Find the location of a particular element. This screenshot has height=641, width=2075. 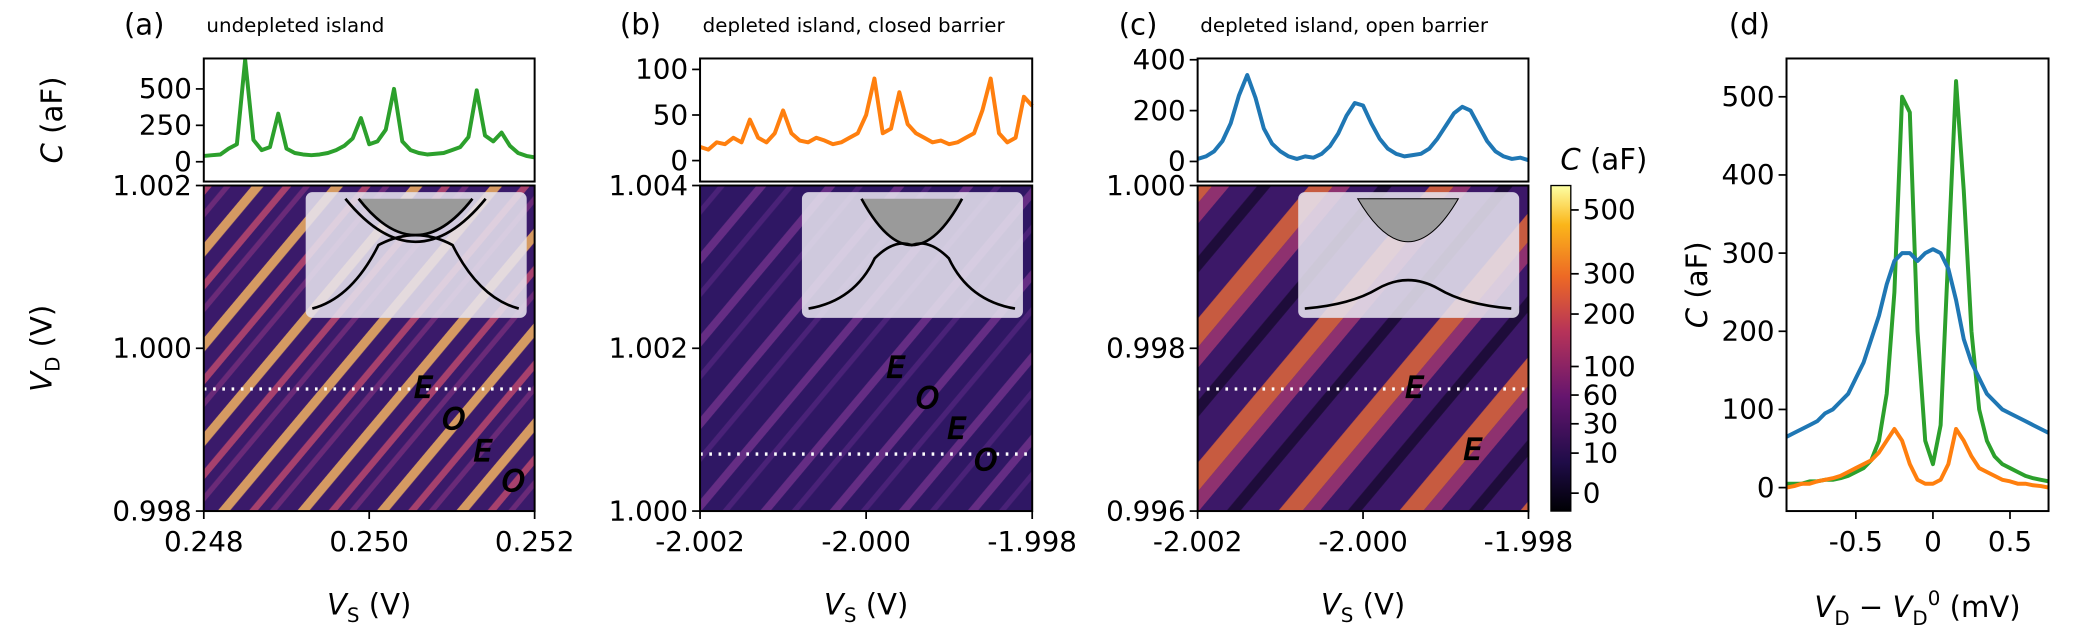

panel-label: (d) is located at coordinates (1749, 25).